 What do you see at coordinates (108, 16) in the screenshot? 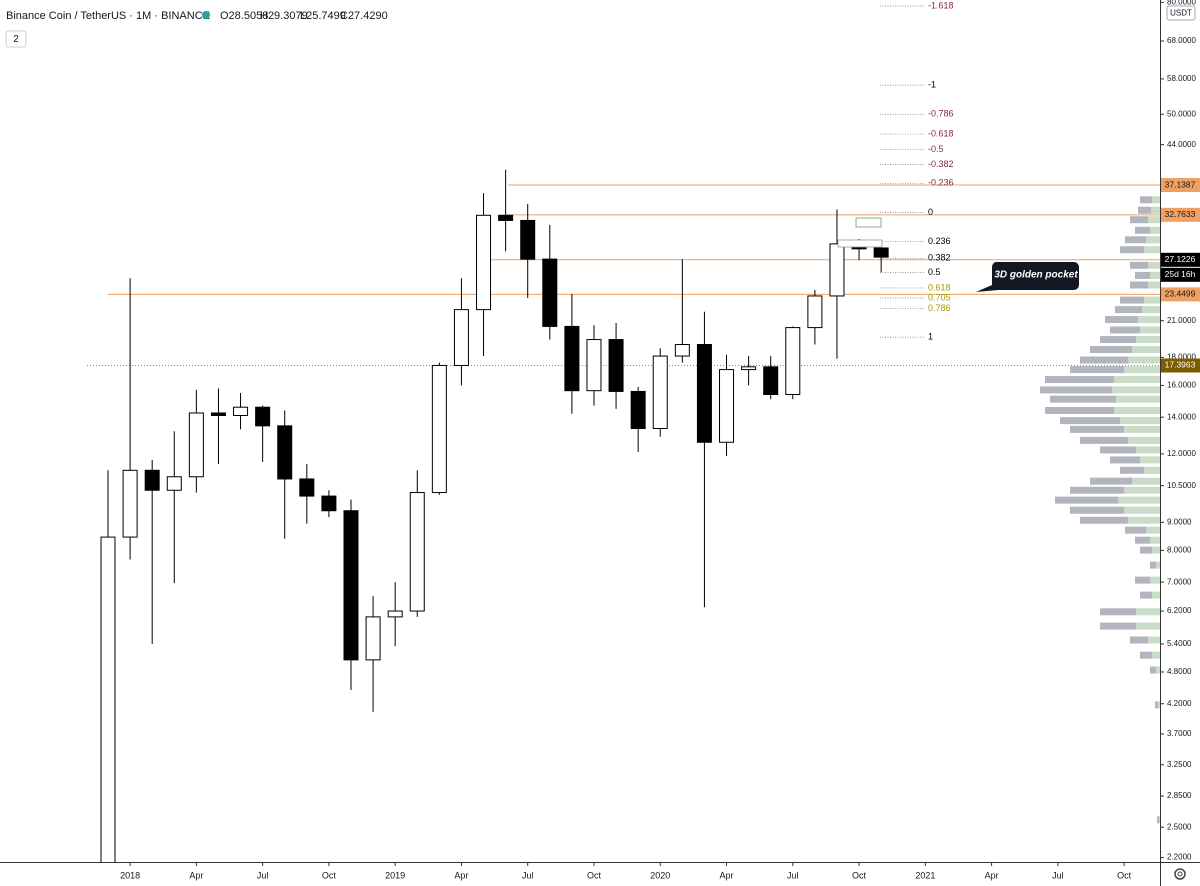
I see `symbol-title: Binance Coin / TetherUS · 1M · BINANCE` at bounding box center [108, 16].